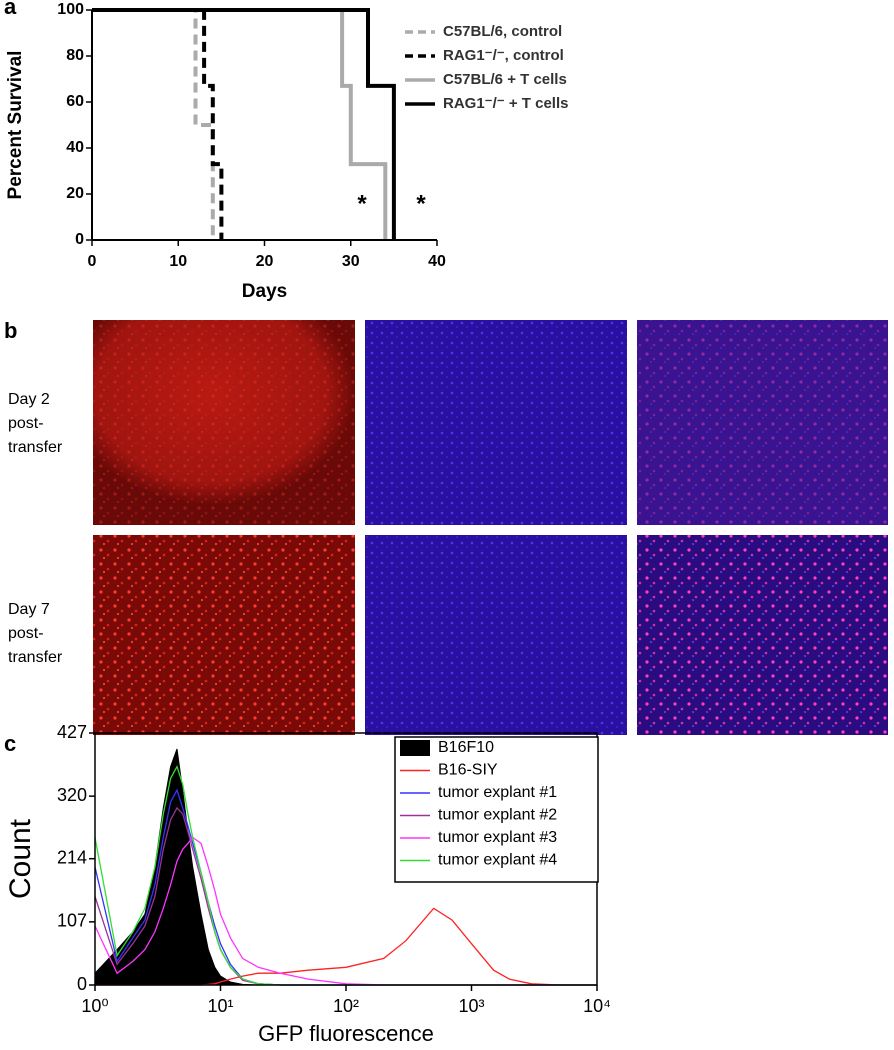 The image size is (894, 1050). I want to click on x-tick-label: 10⁰, so click(94, 1006).